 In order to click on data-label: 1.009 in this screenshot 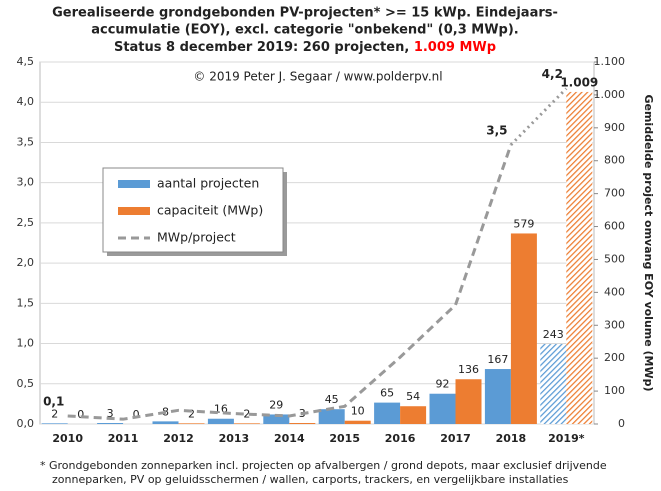, I will do `click(579, 82)`.